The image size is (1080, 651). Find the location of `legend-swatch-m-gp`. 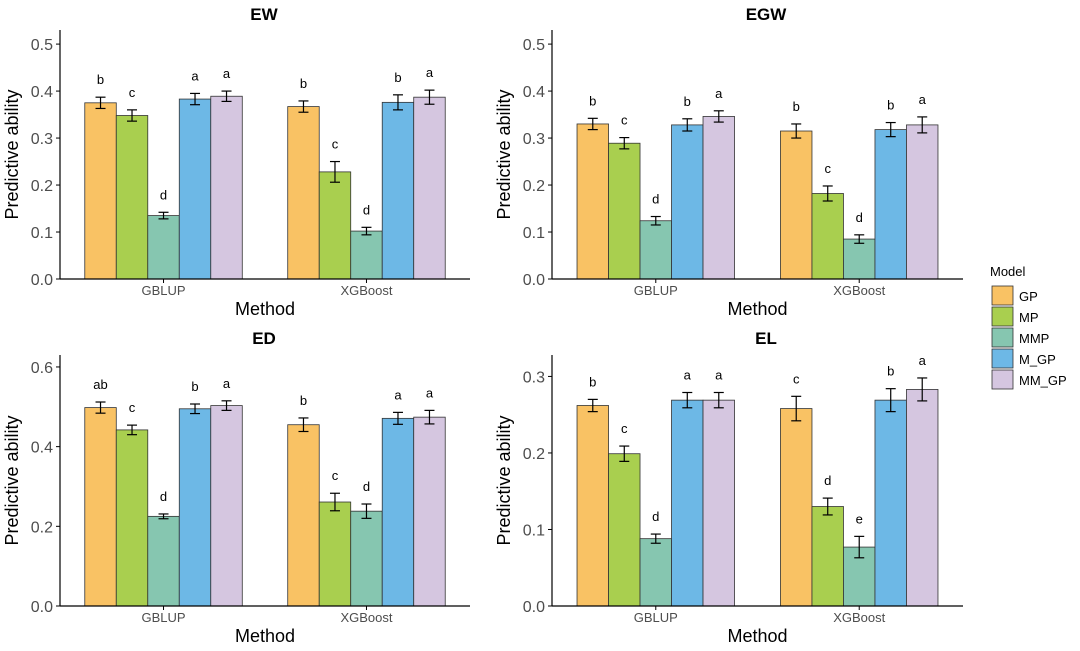

legend-swatch-m-gp is located at coordinates (1002, 358).